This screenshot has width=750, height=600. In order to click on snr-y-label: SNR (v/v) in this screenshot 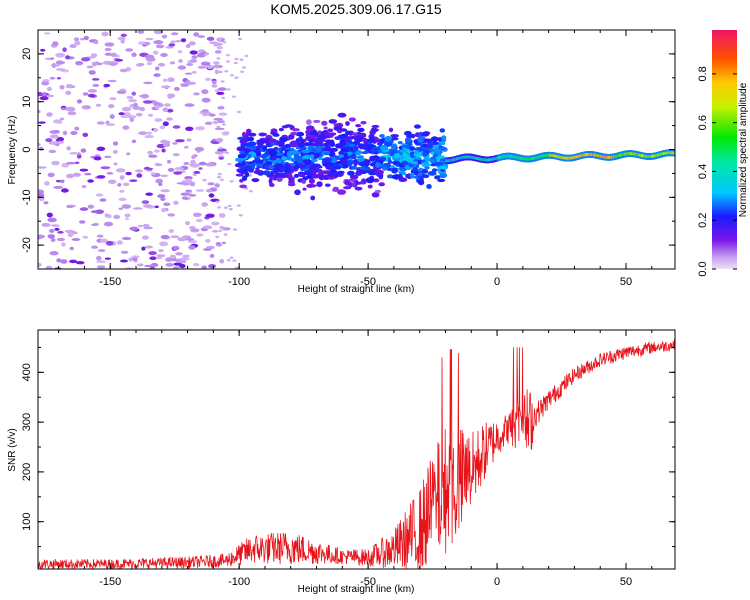, I will do `click(12, 449)`.